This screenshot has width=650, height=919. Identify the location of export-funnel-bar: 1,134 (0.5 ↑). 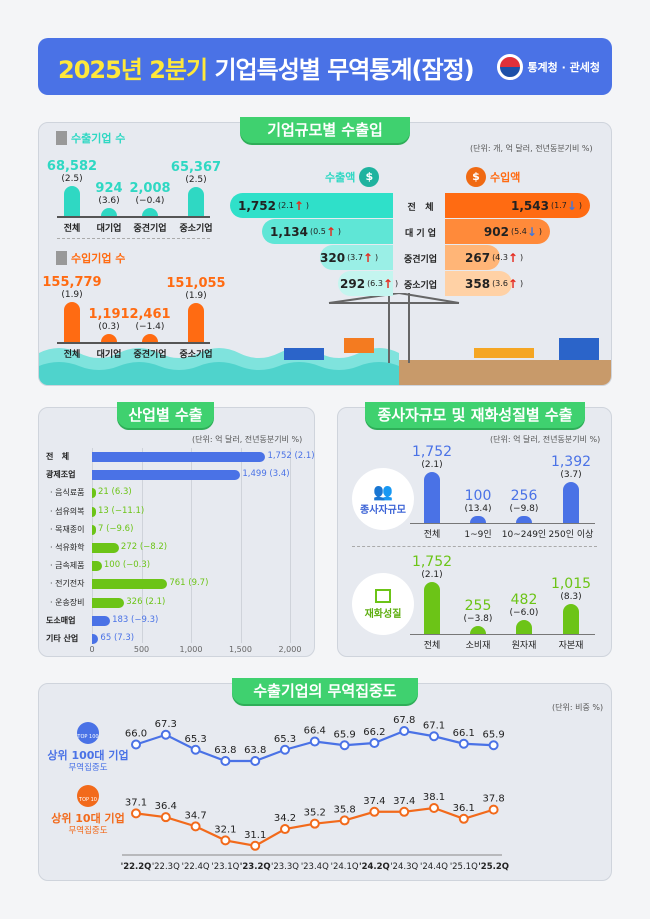
(327, 231).